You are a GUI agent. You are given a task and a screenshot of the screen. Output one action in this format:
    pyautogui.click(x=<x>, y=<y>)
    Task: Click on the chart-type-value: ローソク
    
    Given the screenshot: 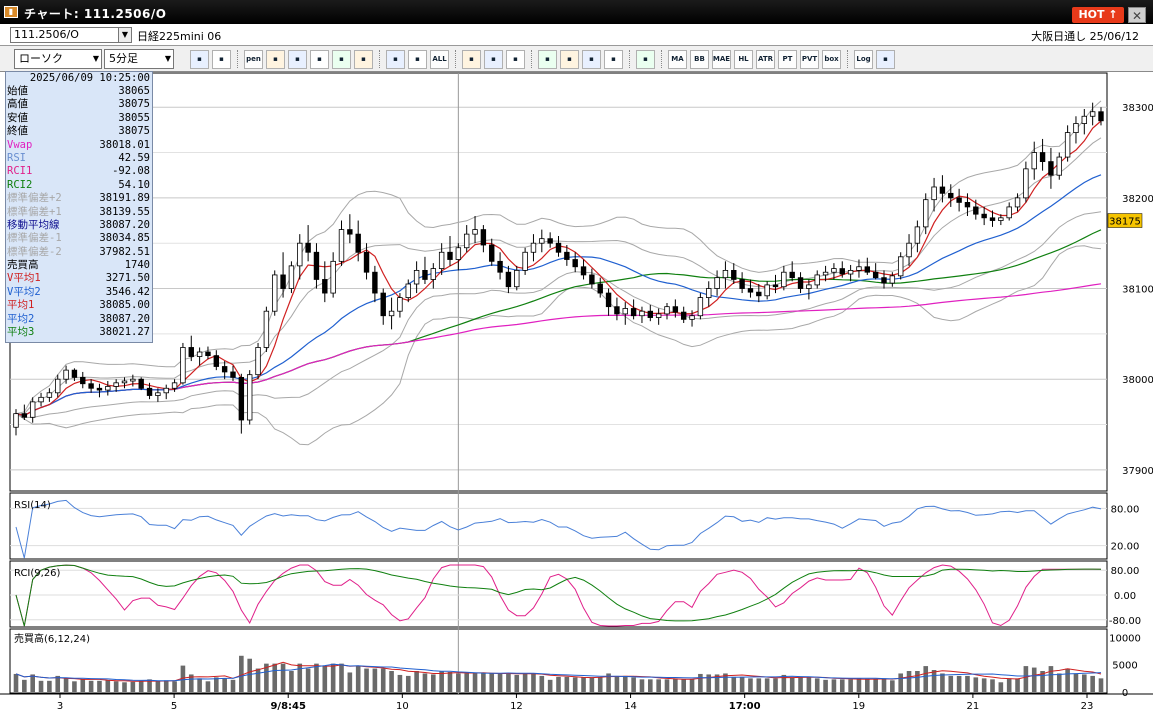 What is the action you would take?
    pyautogui.click(x=41, y=58)
    